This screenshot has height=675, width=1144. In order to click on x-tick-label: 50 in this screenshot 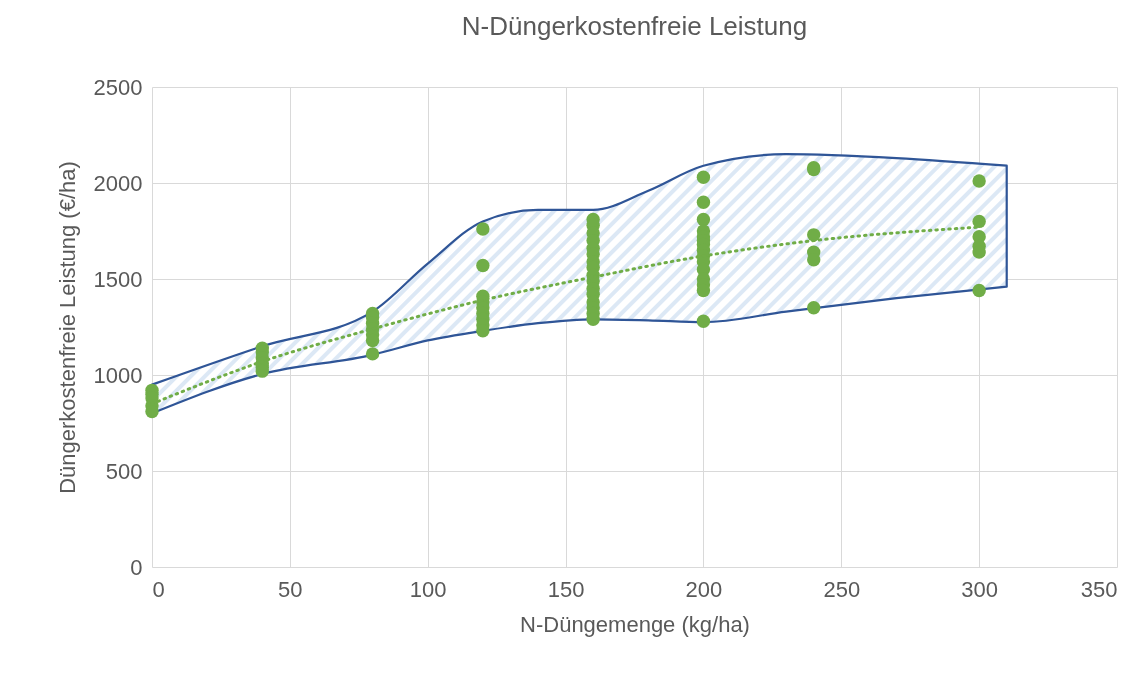, I will do `click(290, 589)`.